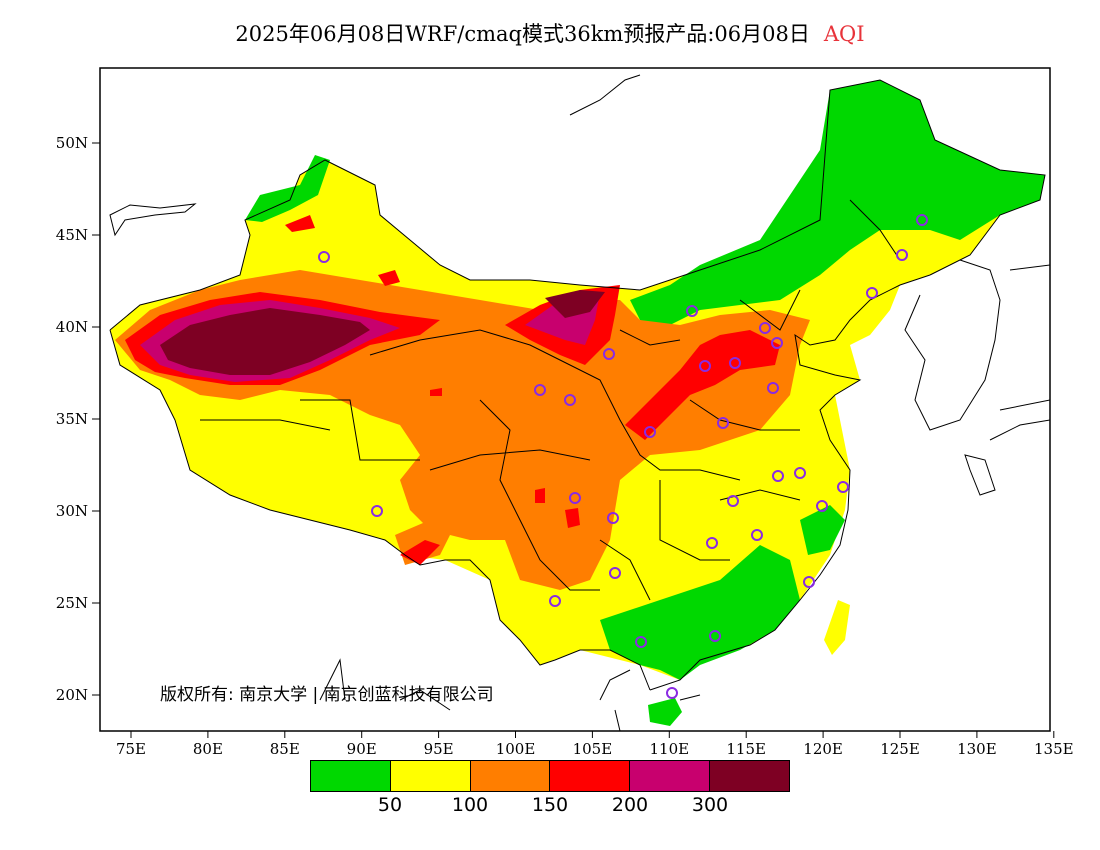  I want to click on aqi-region-maroon-west, so click(265, 341).